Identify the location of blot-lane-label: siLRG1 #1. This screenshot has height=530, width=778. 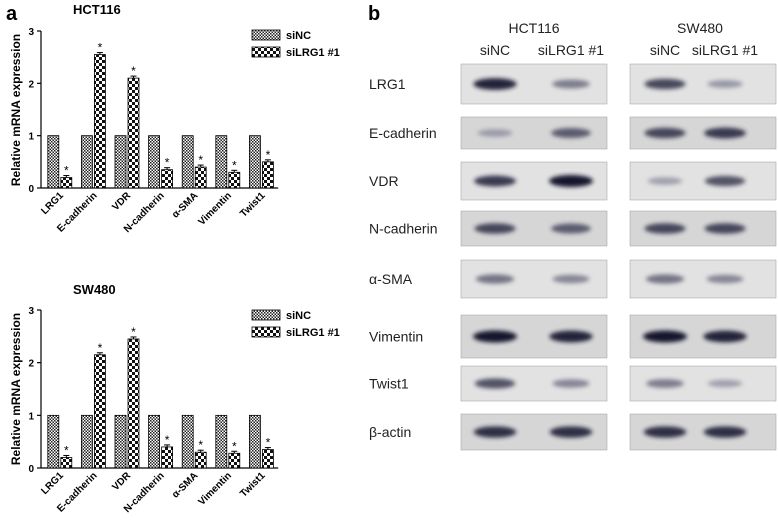
(725, 50).